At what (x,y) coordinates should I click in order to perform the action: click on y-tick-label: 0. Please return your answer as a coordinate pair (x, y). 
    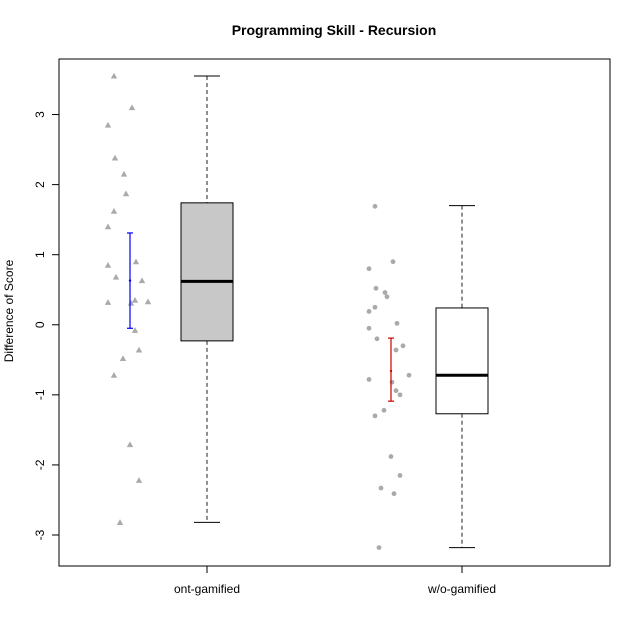
    Looking at the image, I should click on (40, 324).